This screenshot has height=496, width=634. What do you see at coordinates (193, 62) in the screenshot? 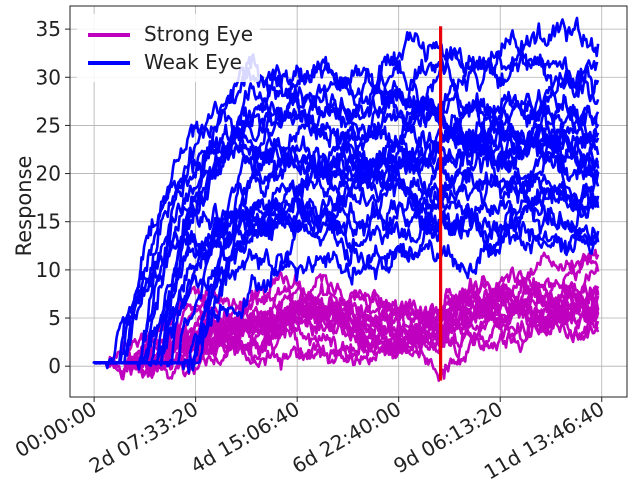
I see `legend-label-weak-eye: Weak Eye` at bounding box center [193, 62].